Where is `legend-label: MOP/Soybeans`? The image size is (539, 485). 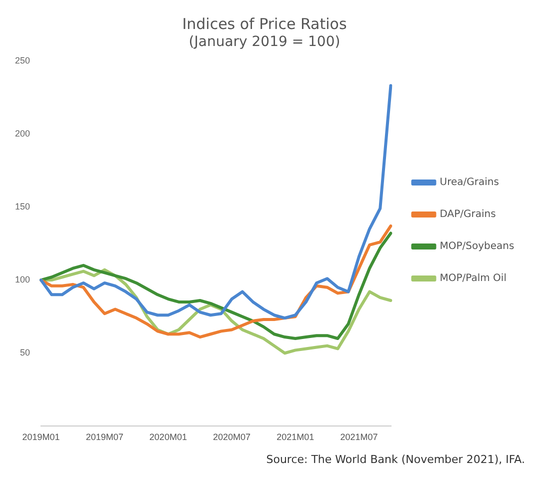 legend-label: MOP/Soybeans is located at coordinates (477, 246).